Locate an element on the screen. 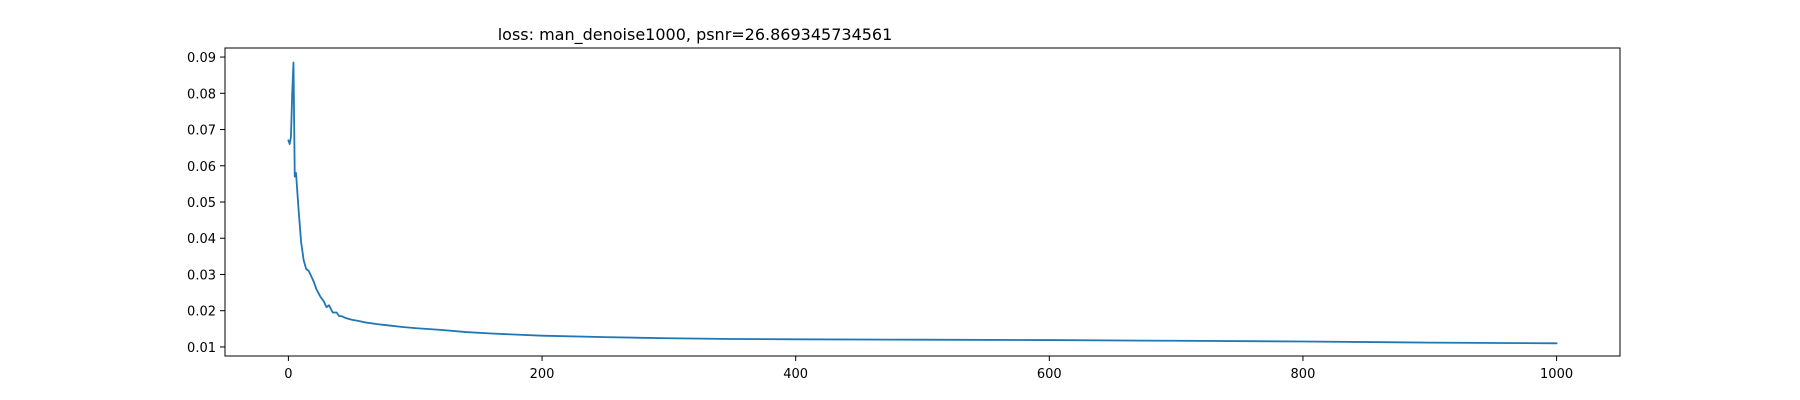 The width and height of the screenshot is (1800, 400). x-tick-label: 0 is located at coordinates (288, 374).